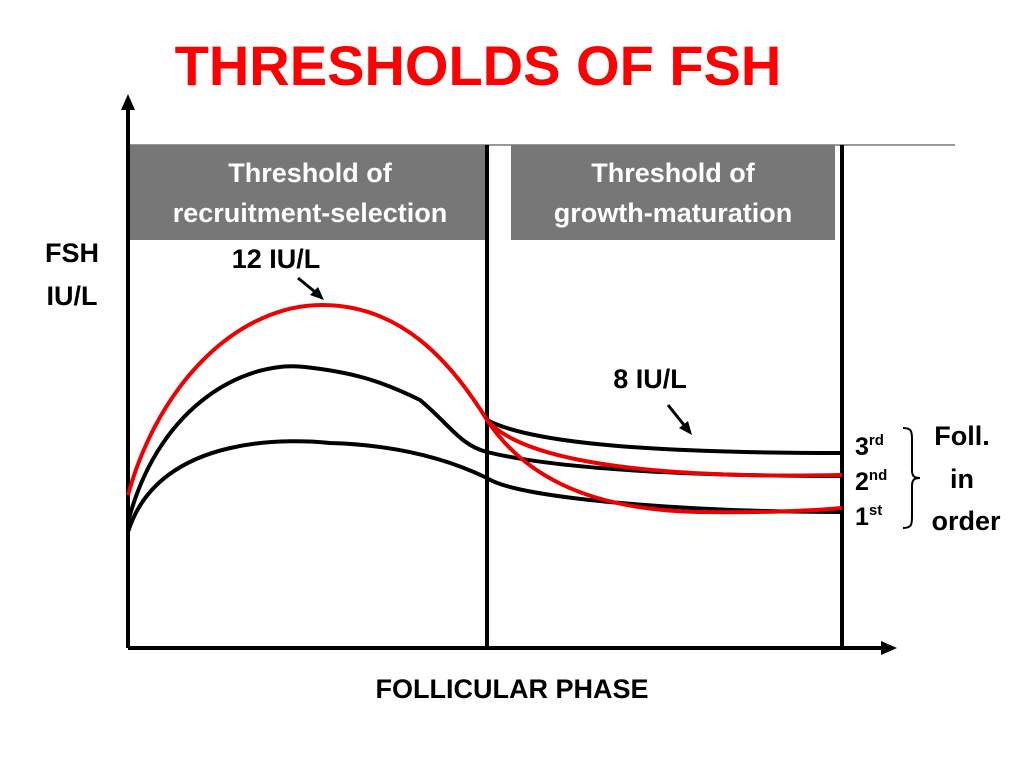  I want to click on curve-1st, so click(484, 486).